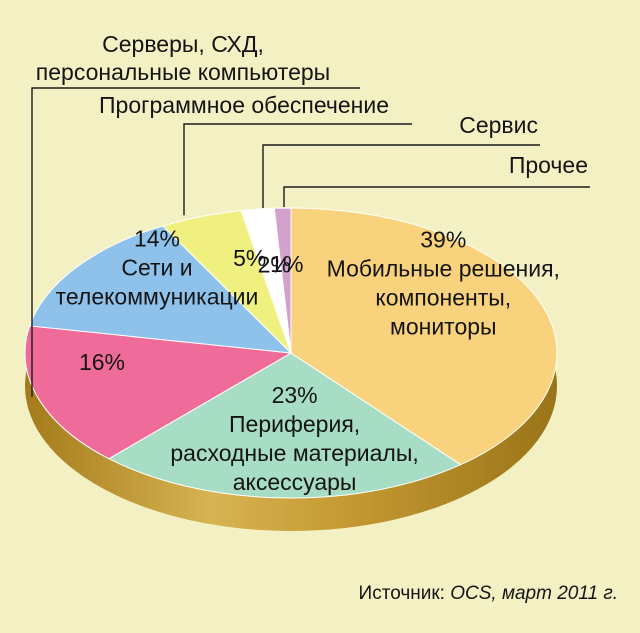 This screenshot has width=640, height=633. I want to click on slice-percent-label: 1%, so click(286, 264).